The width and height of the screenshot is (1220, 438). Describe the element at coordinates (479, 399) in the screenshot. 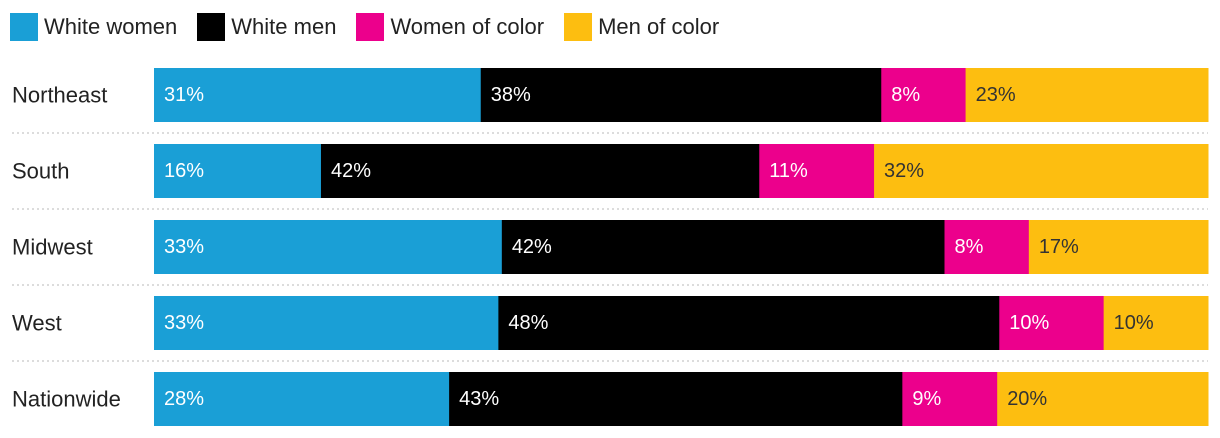

I see `data-label-nationwide-white-men: 43%` at that location.